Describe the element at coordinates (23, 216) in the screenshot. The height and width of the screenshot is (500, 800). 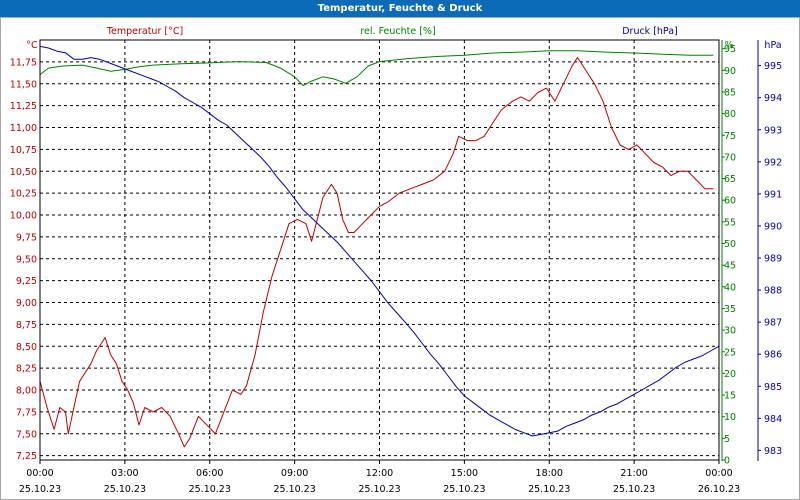
I see `y-tick-temperature: 10,00` at that location.